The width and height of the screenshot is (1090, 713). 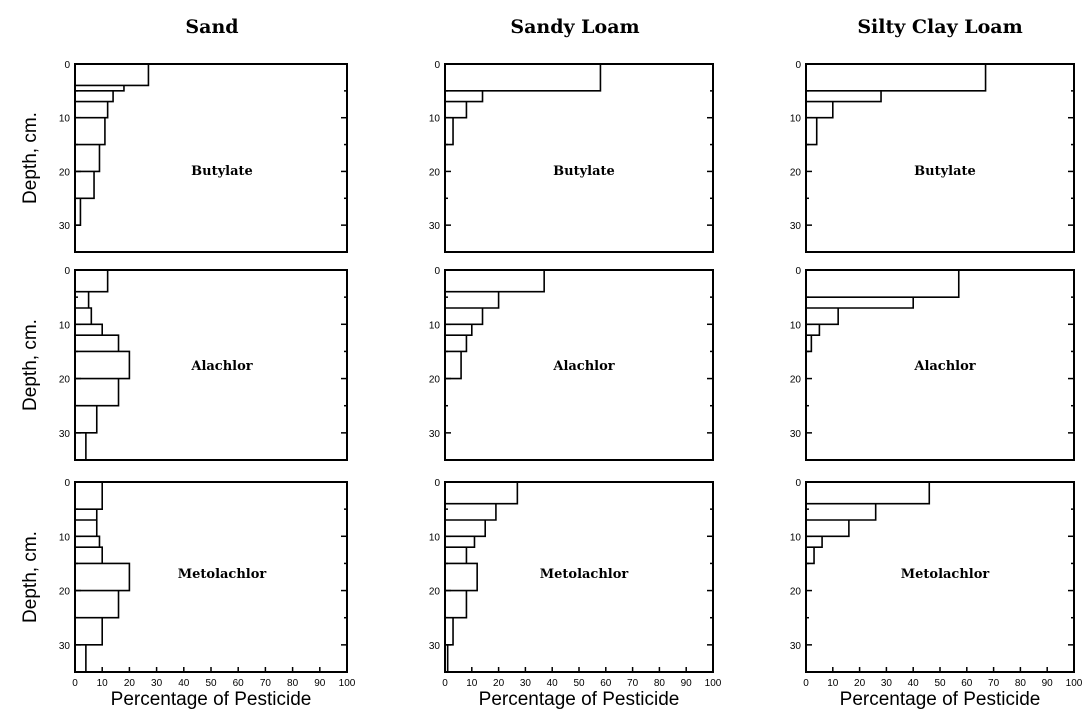 I want to click on panel-sand-alachlor: 0 10 20 30 Alachlor, so click(x=203, y=363).